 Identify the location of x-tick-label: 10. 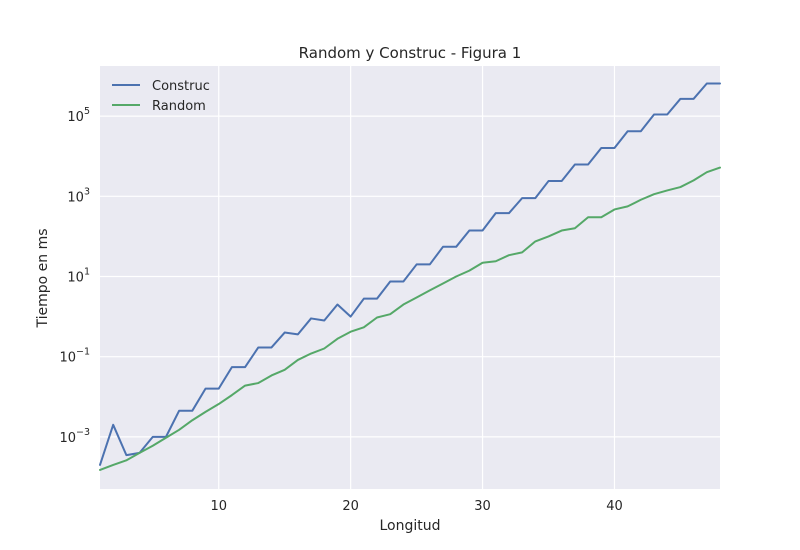
(218, 506).